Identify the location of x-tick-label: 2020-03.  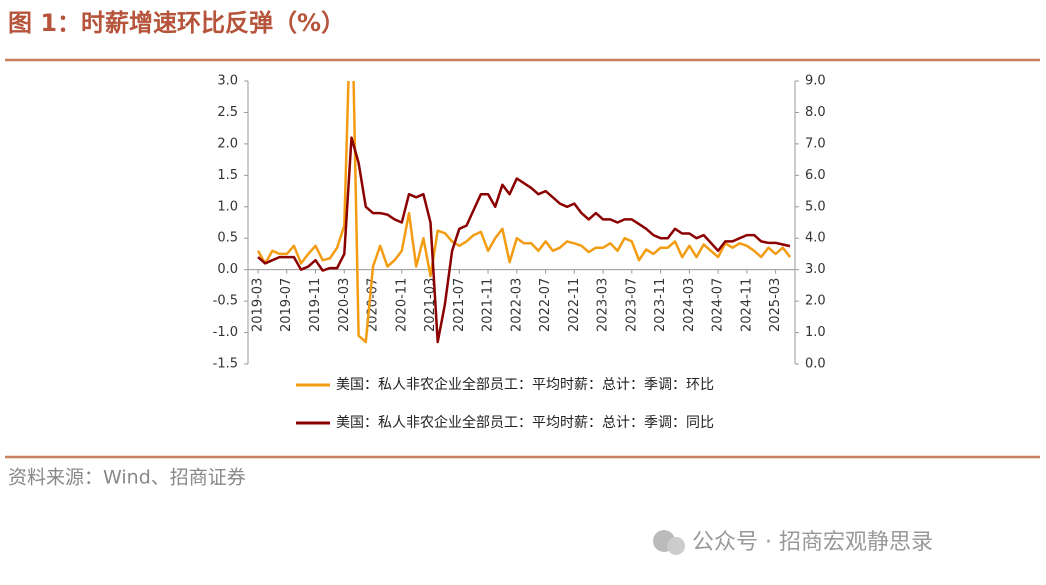
(344, 305).